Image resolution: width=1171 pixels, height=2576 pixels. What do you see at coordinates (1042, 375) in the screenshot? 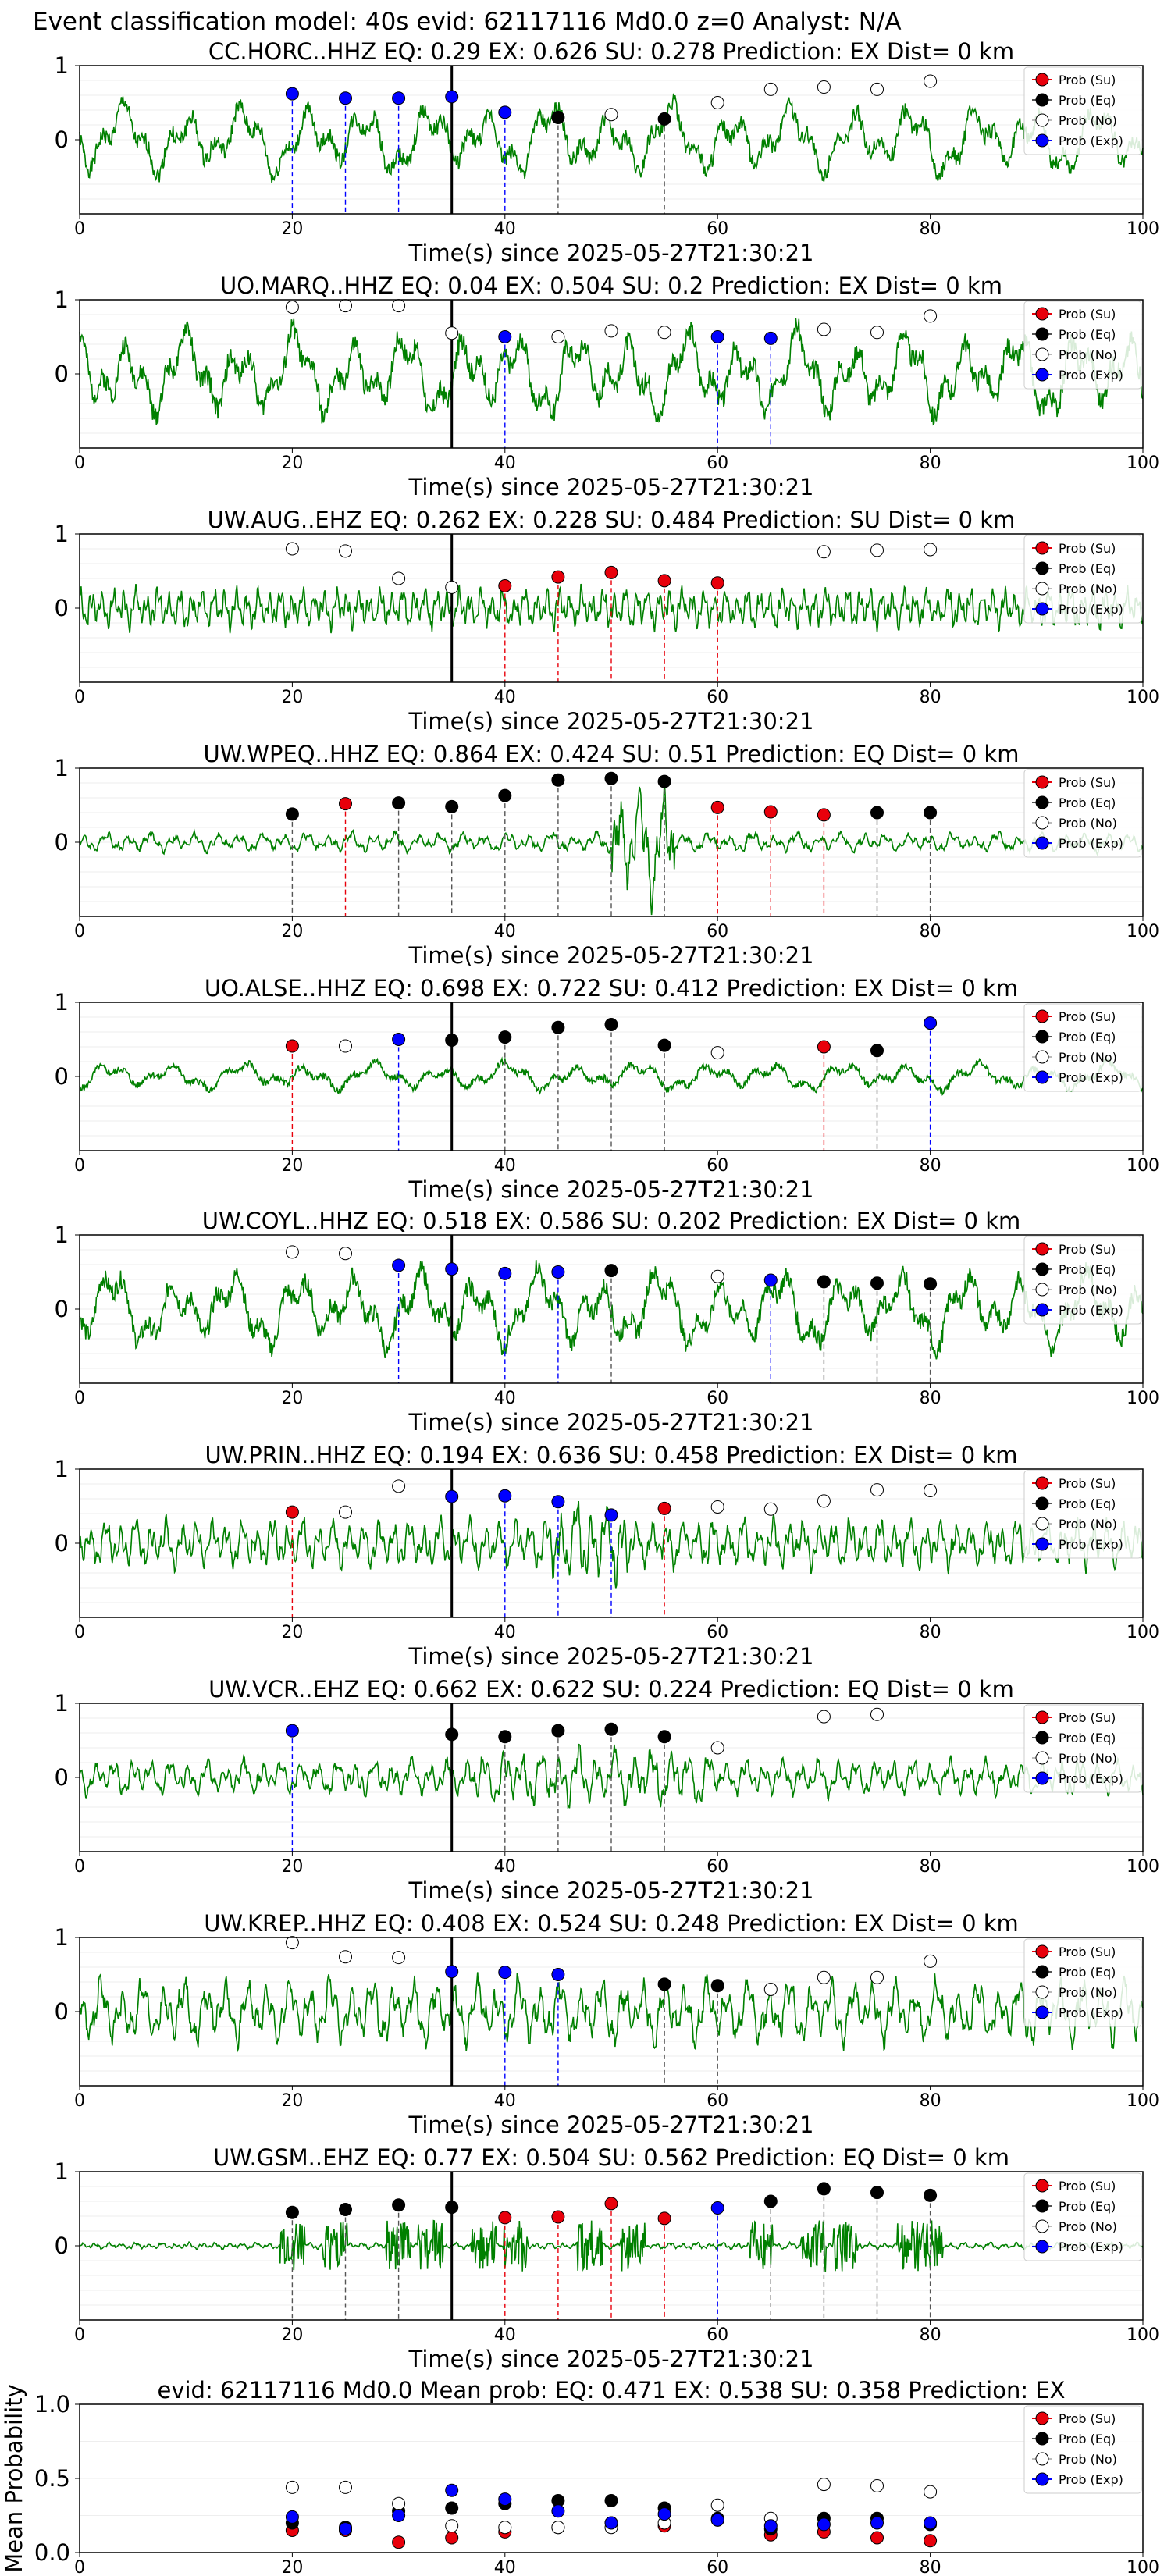
I see `legend-marker-exp` at bounding box center [1042, 375].